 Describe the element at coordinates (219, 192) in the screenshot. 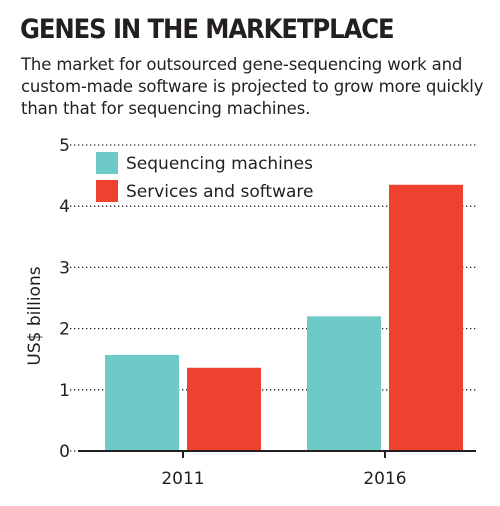

I see `legend-label: Services and software` at that location.